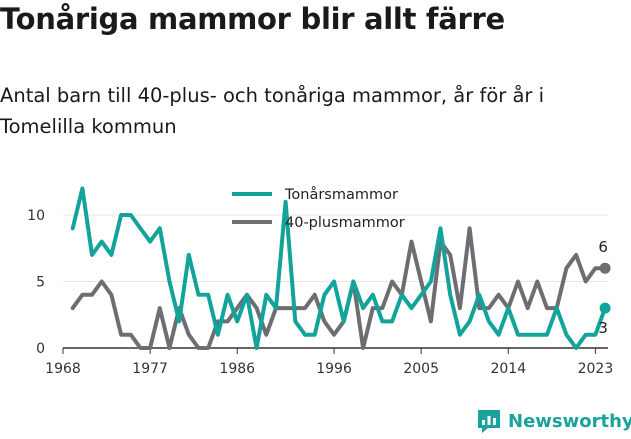 The image size is (631, 439). I want to click on newsworthy-brand: Newsworthy, so click(553, 421).